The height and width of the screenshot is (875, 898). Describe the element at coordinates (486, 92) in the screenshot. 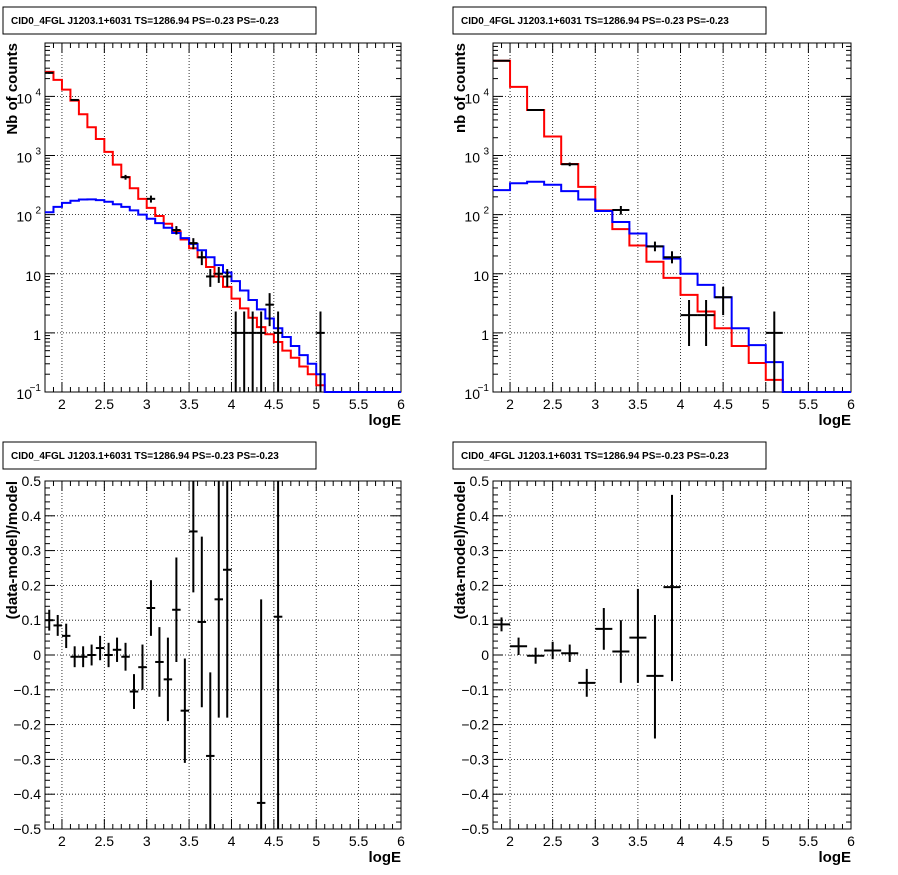

I see `y-tick-exponent: 4` at that location.